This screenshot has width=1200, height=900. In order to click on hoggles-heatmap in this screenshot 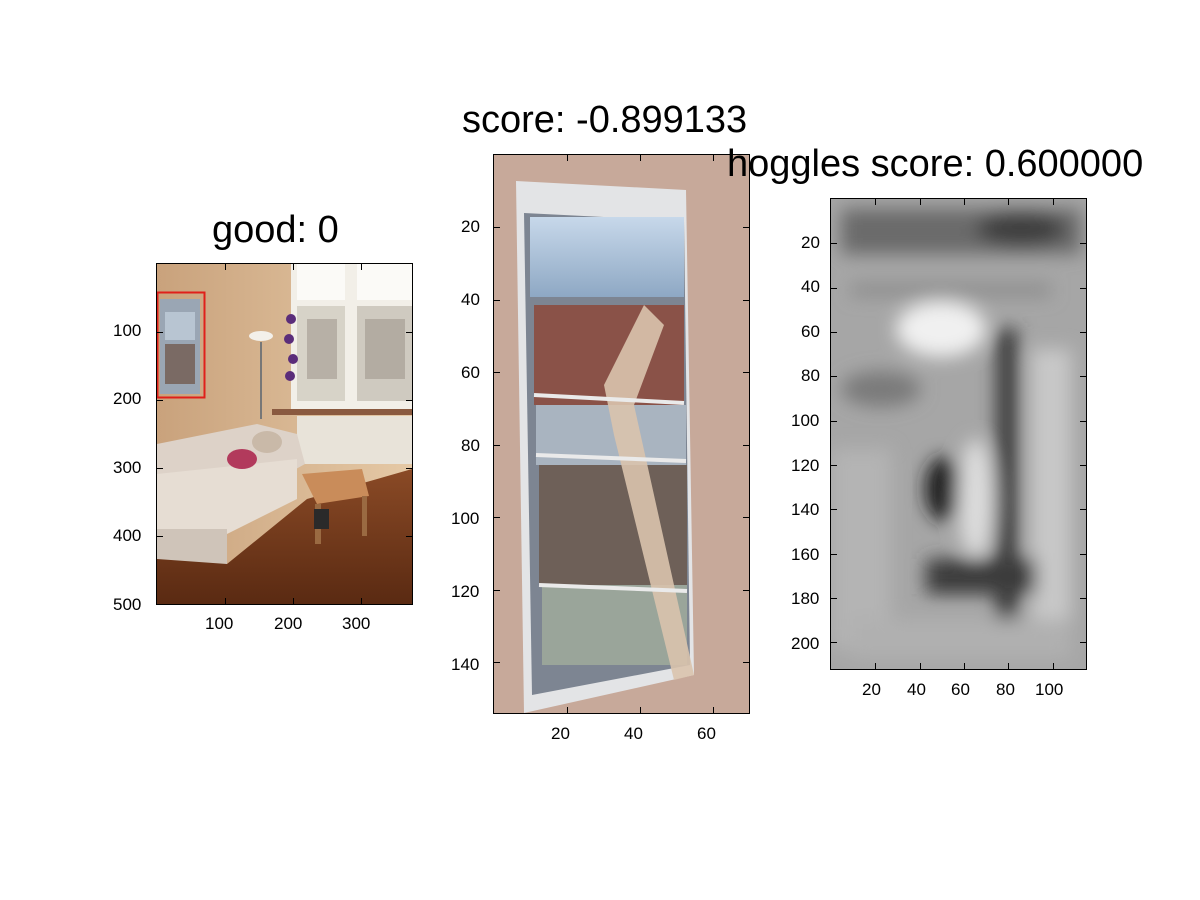, I will do `click(958, 434)`.